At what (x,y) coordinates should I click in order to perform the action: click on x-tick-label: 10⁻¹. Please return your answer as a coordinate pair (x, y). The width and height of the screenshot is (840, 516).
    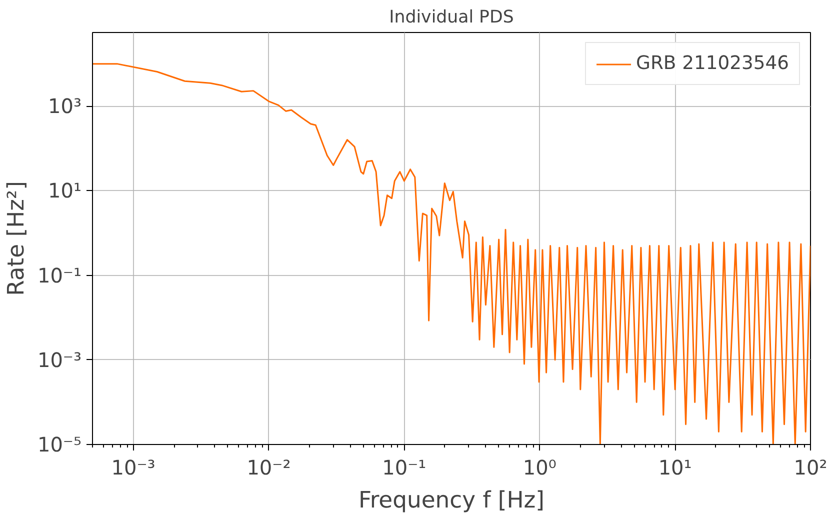
    Looking at the image, I should click on (404, 468).